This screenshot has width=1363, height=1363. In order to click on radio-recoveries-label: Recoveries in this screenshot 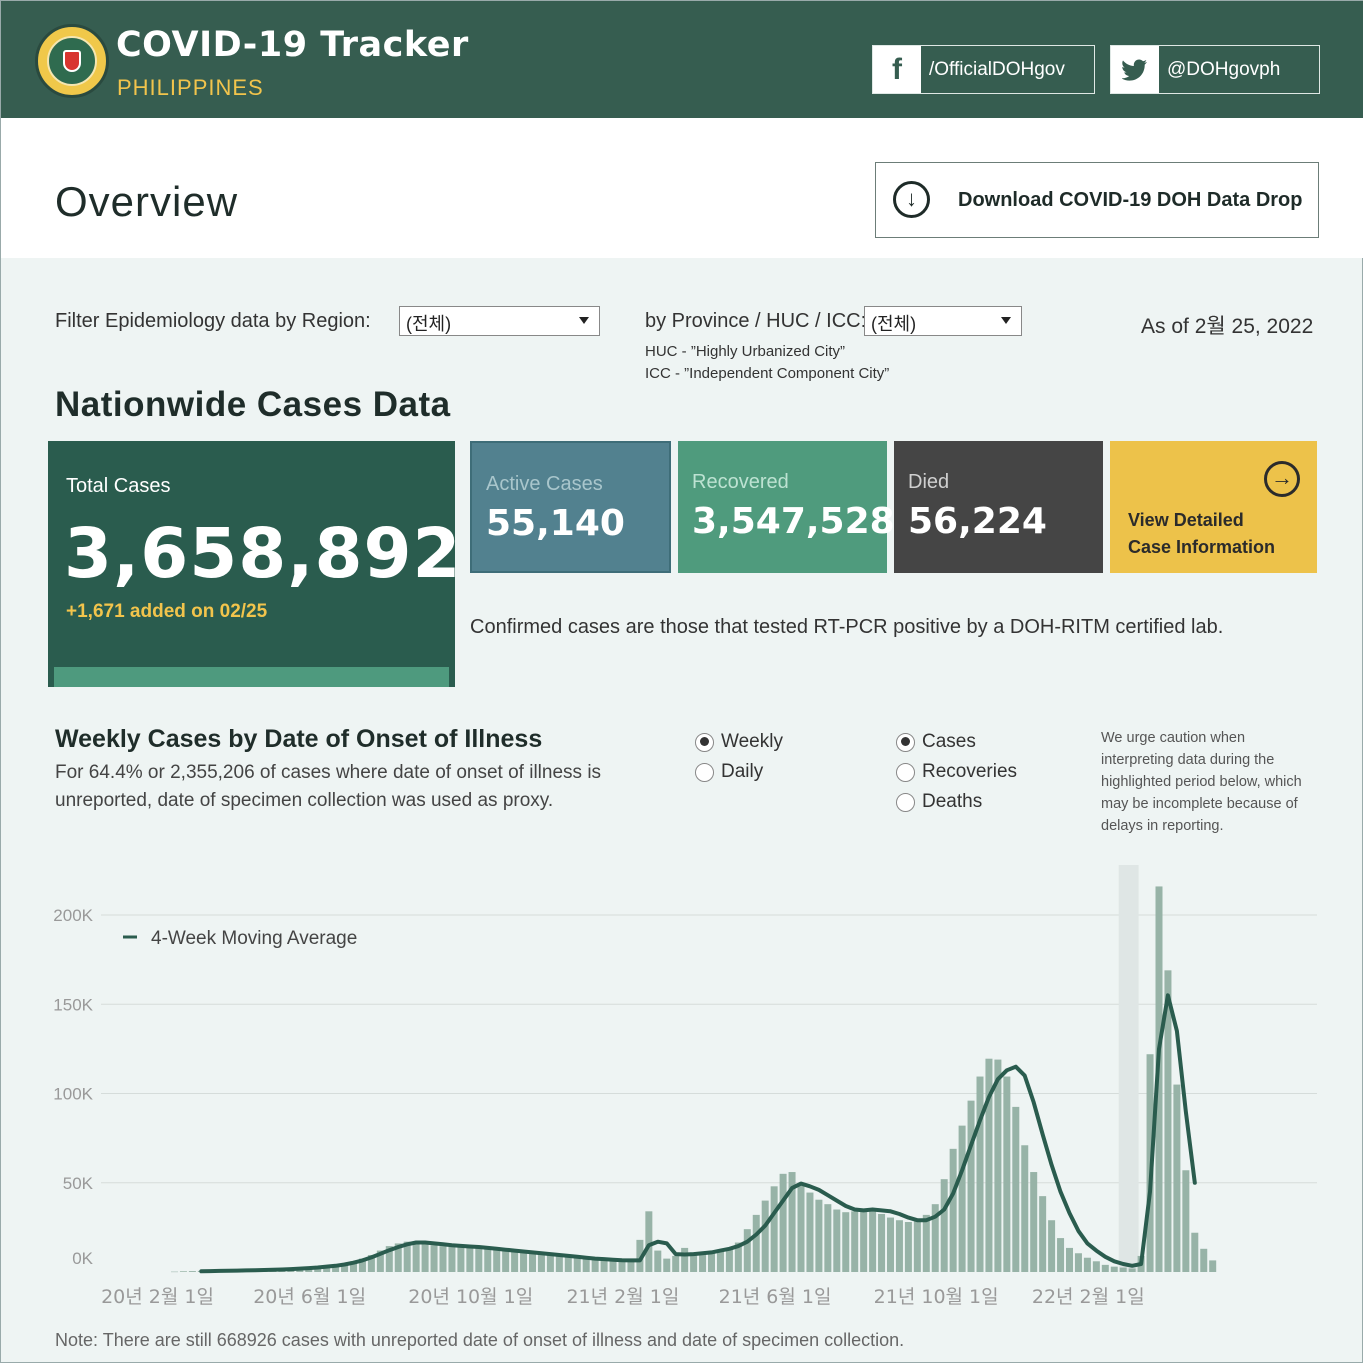, I will do `click(970, 771)`.